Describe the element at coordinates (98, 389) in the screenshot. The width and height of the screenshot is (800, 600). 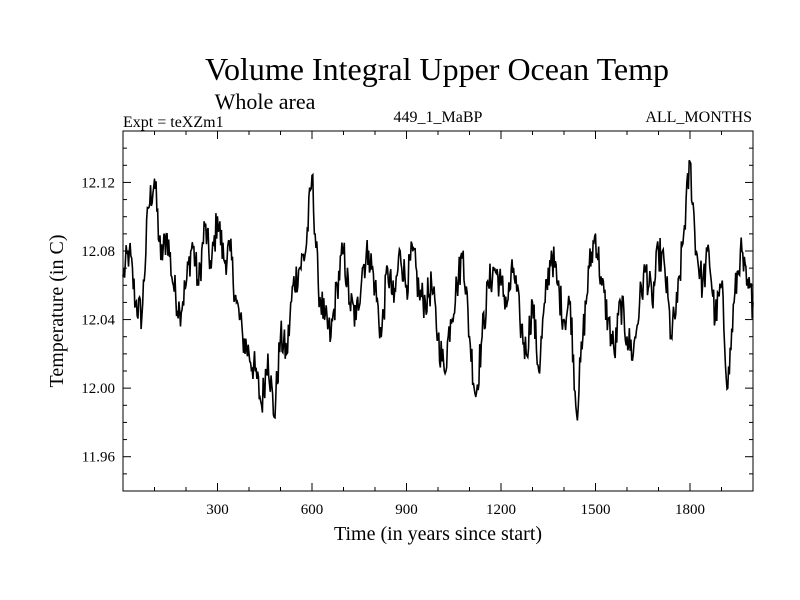
I see `y-tick-label: 12.00` at that location.